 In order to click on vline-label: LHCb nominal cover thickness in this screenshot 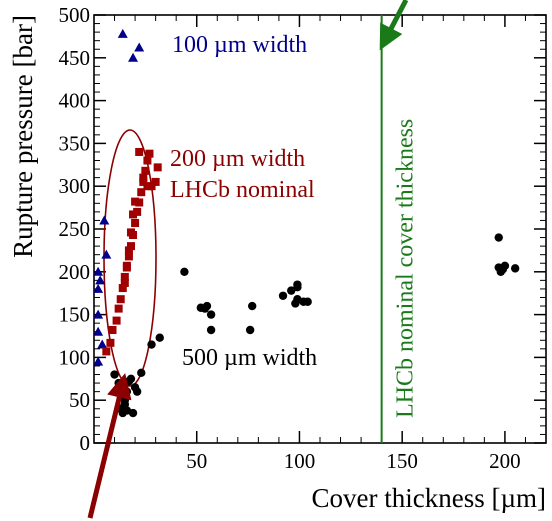, I will do `click(406, 268)`.